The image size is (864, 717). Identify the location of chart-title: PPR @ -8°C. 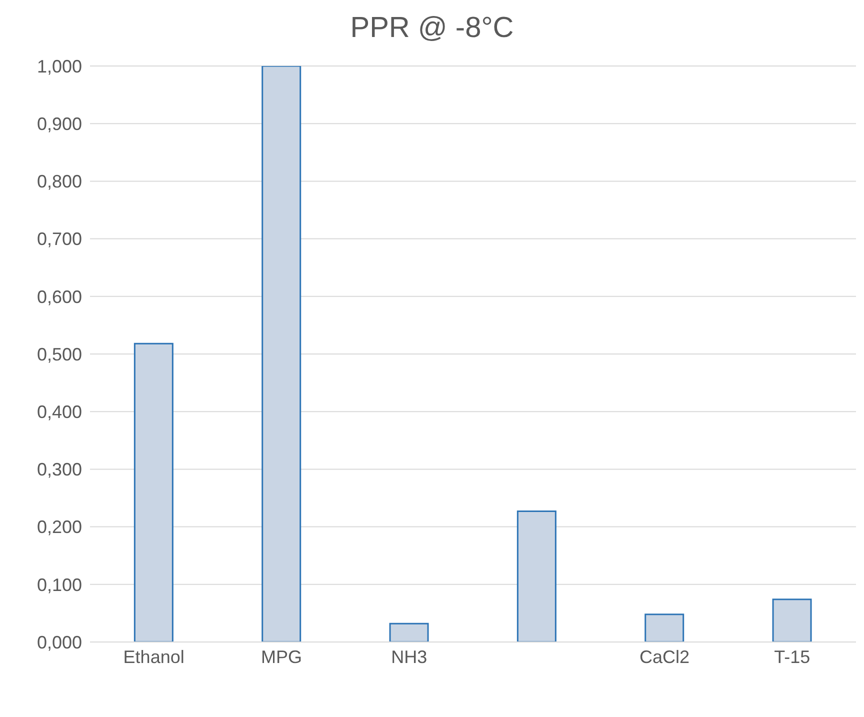
(432, 28).